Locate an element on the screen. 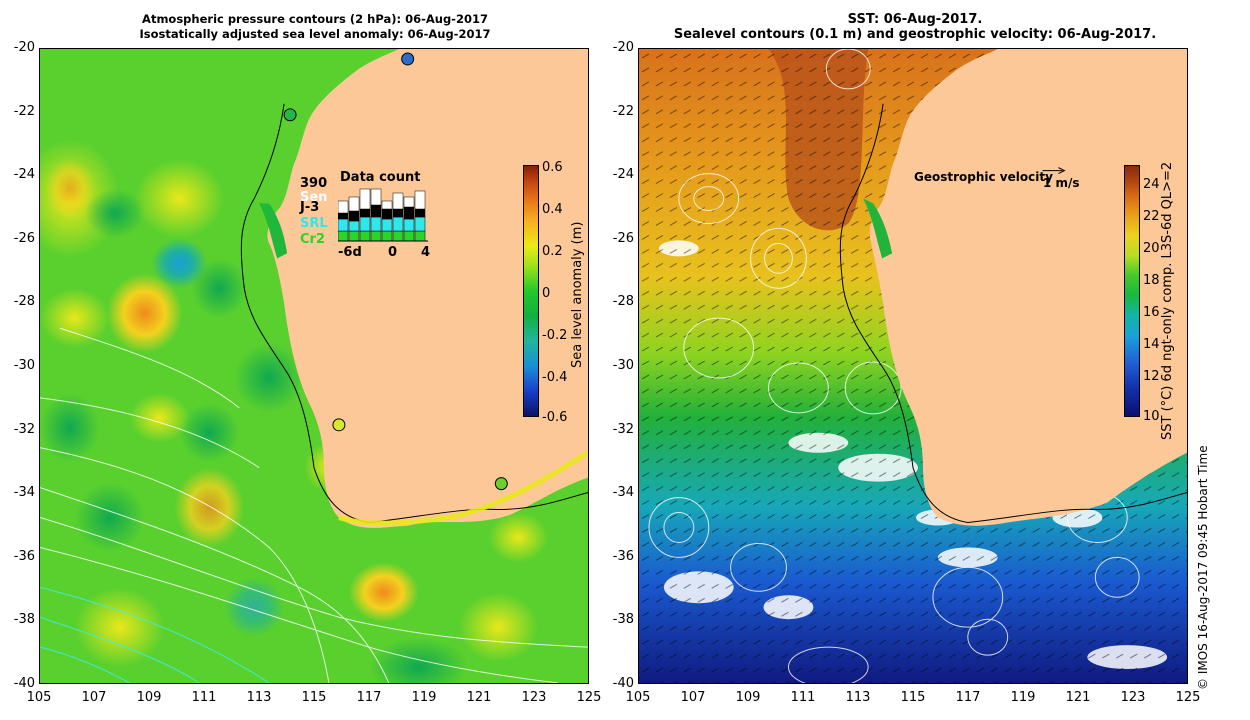  imos-credit: © IMOS 16-Aug-2017 09:45 Hobart Time is located at coordinates (1203, 567).